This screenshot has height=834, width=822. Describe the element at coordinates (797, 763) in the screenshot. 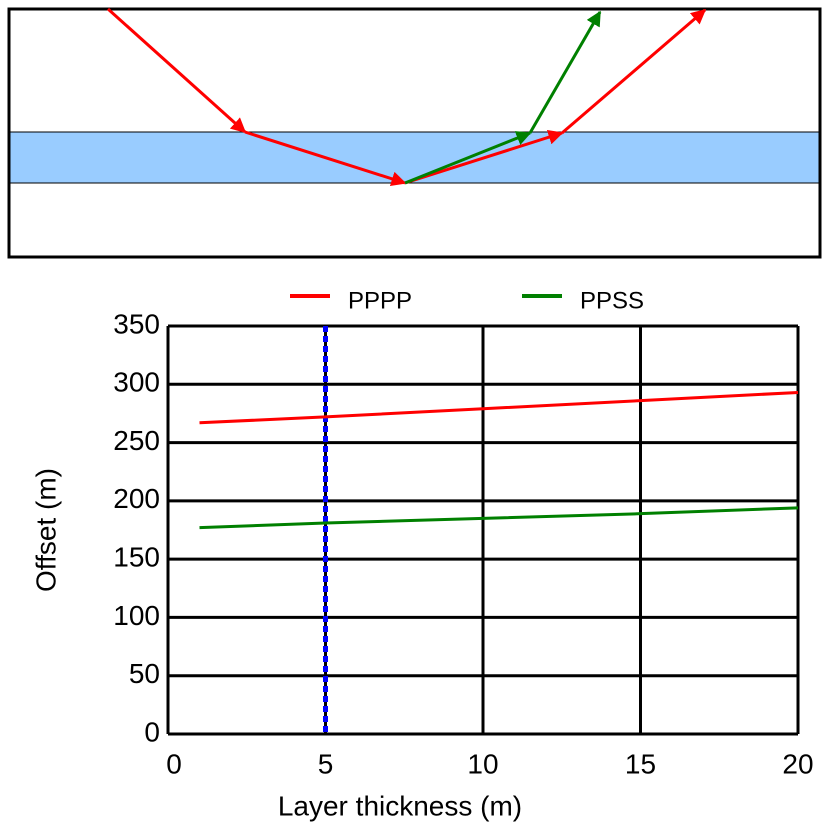

I see `x-tick-label: 20` at that location.